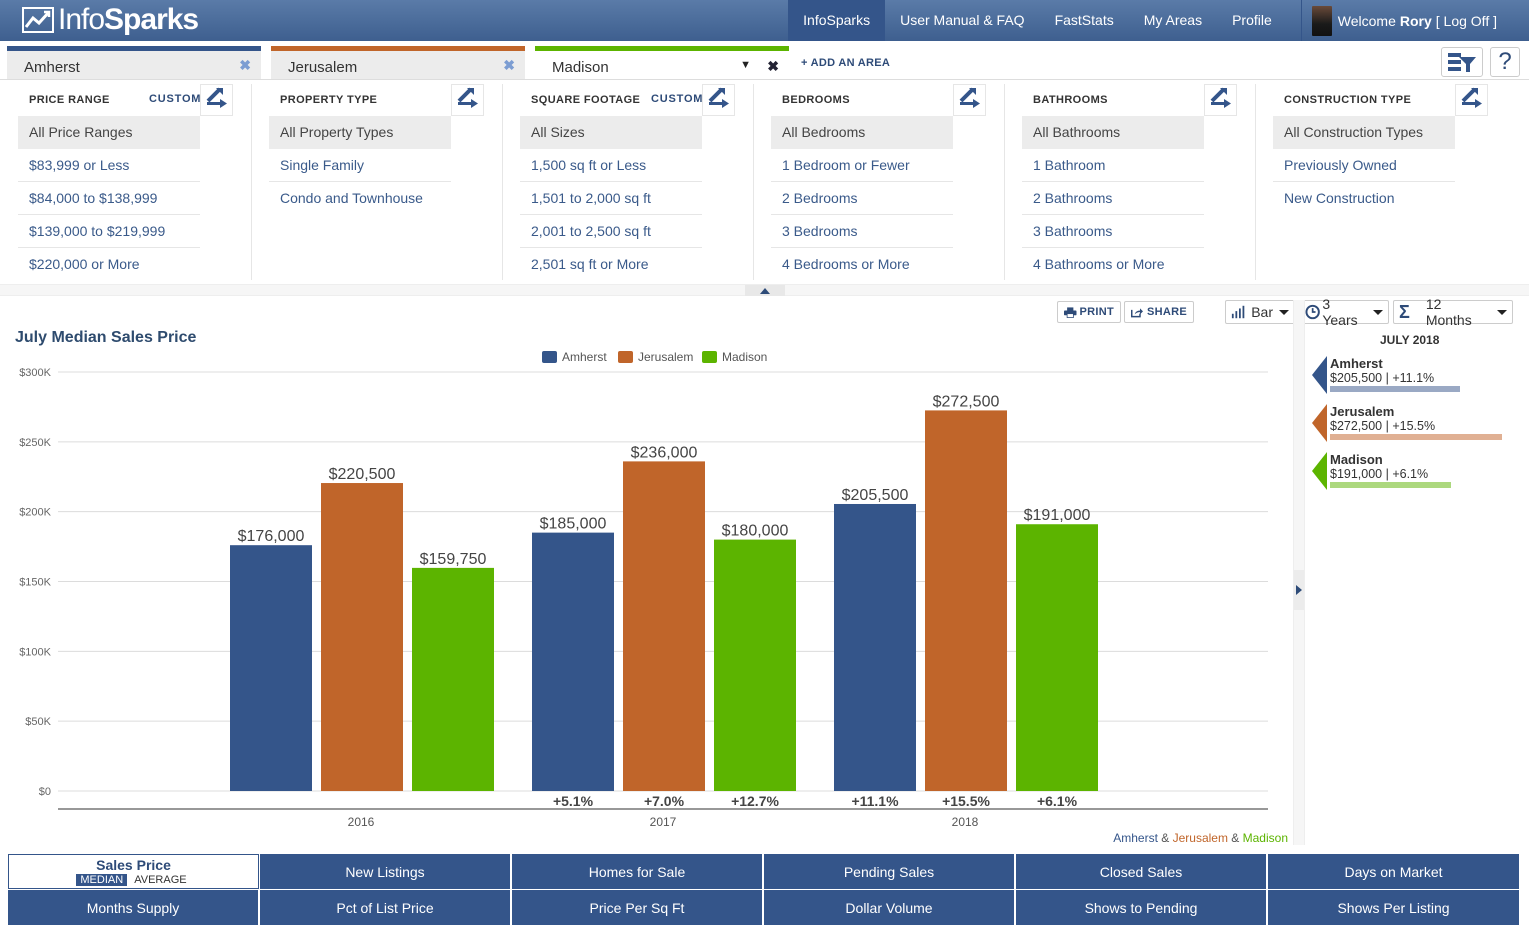 This screenshot has width=1529, height=925. Describe the element at coordinates (360, 132) in the screenshot. I see `filter-option: All Property Types` at that location.